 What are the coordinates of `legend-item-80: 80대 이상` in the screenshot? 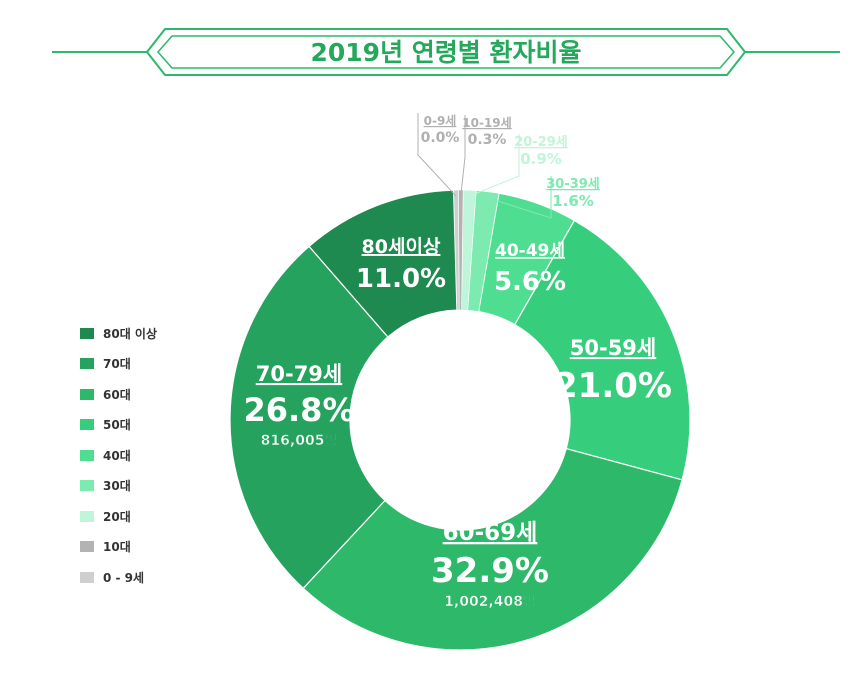 It's located at (118, 333).